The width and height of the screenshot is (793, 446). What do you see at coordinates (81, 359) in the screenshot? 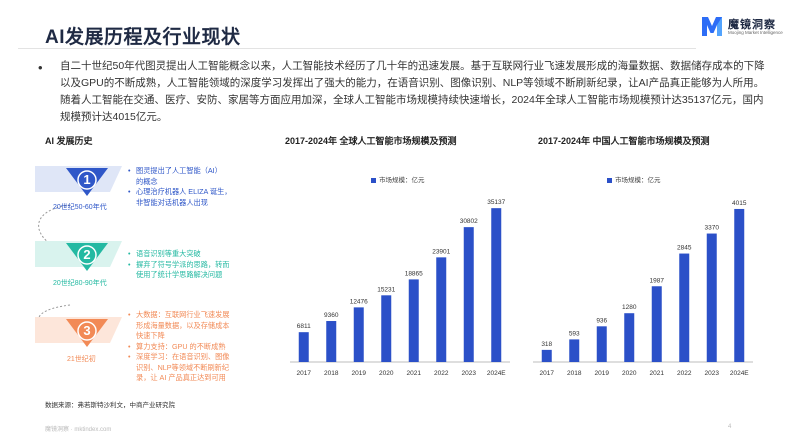
I see `stage-3-era: 21世纪初` at bounding box center [81, 359].